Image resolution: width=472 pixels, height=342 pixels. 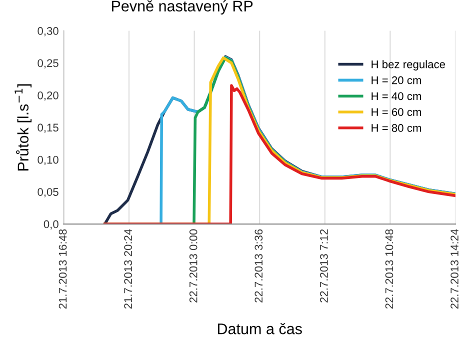 I want to click on y-tick-label: 0,10, so click(x=48, y=161).